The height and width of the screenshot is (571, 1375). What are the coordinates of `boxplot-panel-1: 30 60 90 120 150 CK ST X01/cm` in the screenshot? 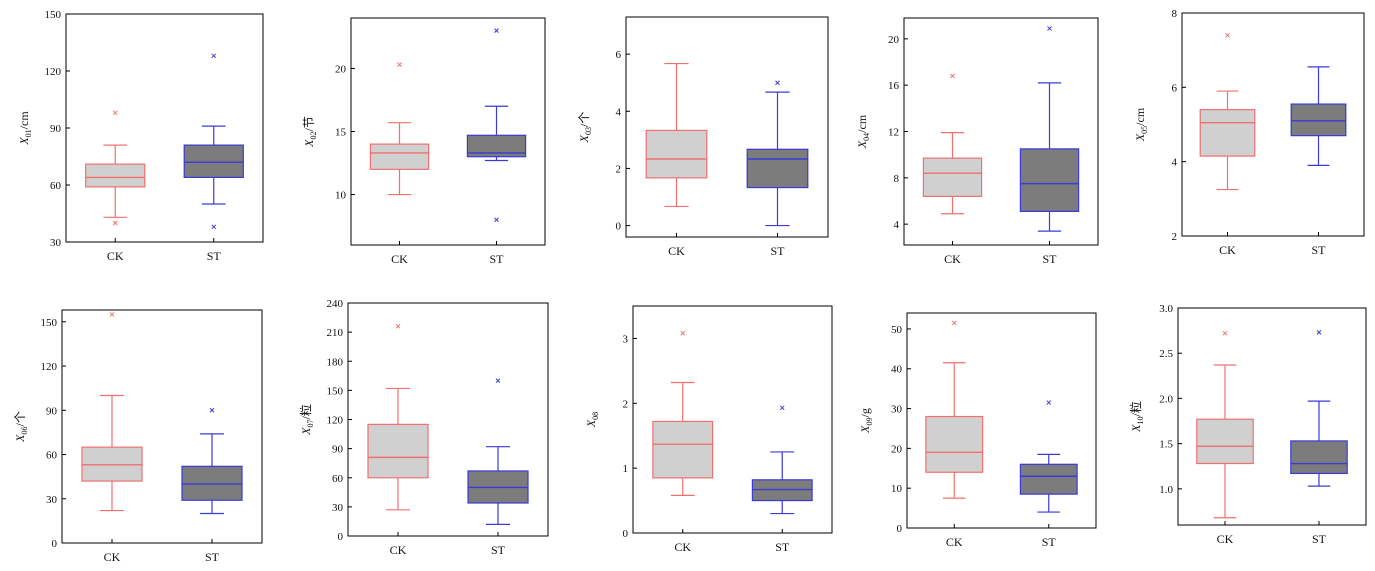 It's located at (140, 136).